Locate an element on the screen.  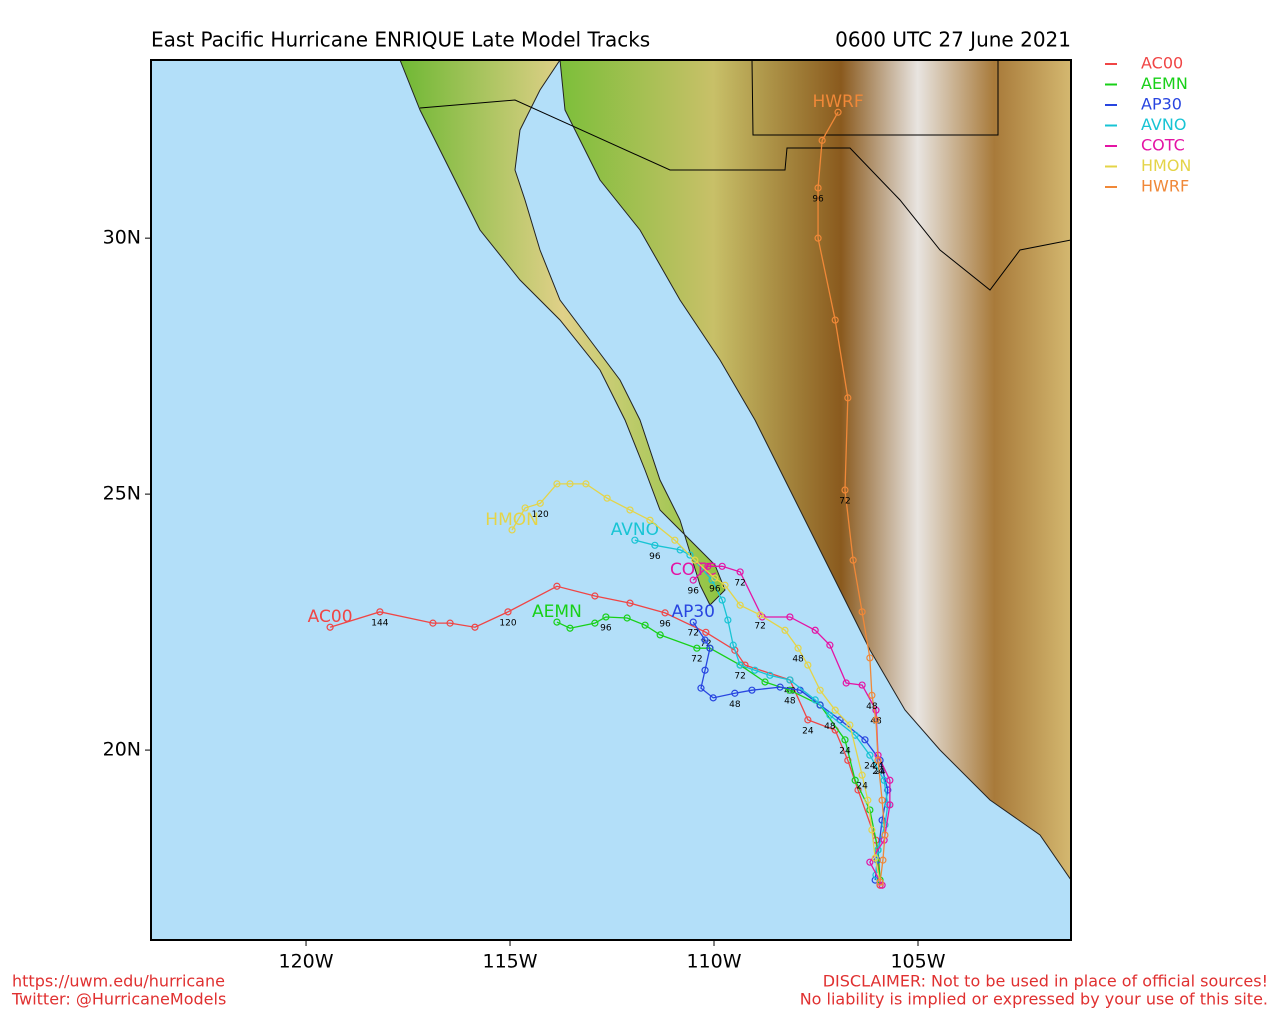
hour-label: 120 is located at coordinates (540, 515).